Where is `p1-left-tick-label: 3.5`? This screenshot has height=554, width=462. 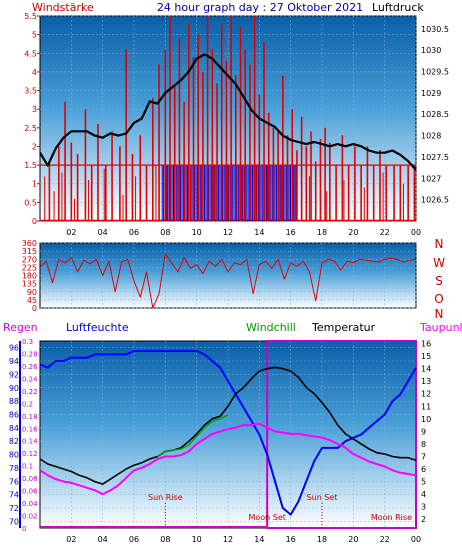 p1-left-tick-label: 3.5 is located at coordinates (30, 91).